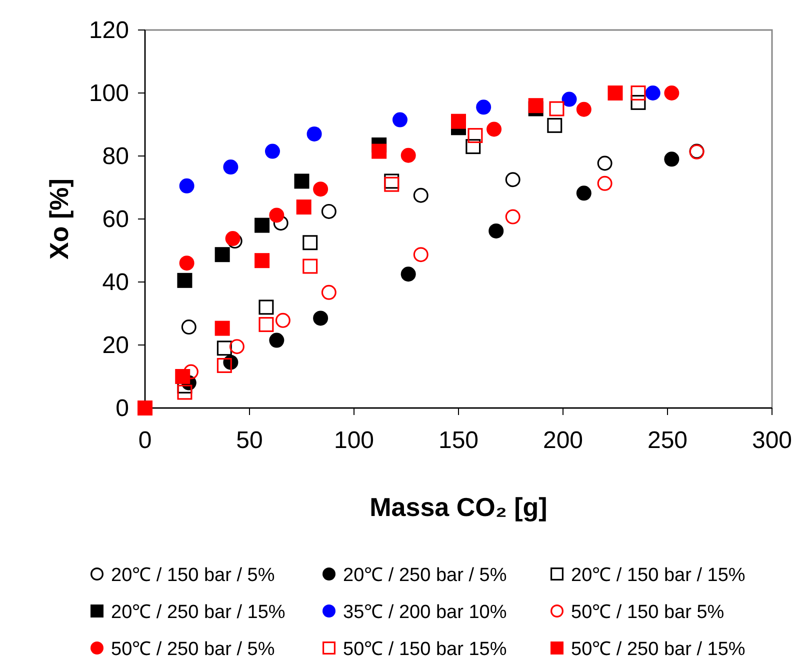  Describe the element at coordinates (193, 575) in the screenshot. I see `legend-label: 20℃ / 150 bar / 5%` at that location.